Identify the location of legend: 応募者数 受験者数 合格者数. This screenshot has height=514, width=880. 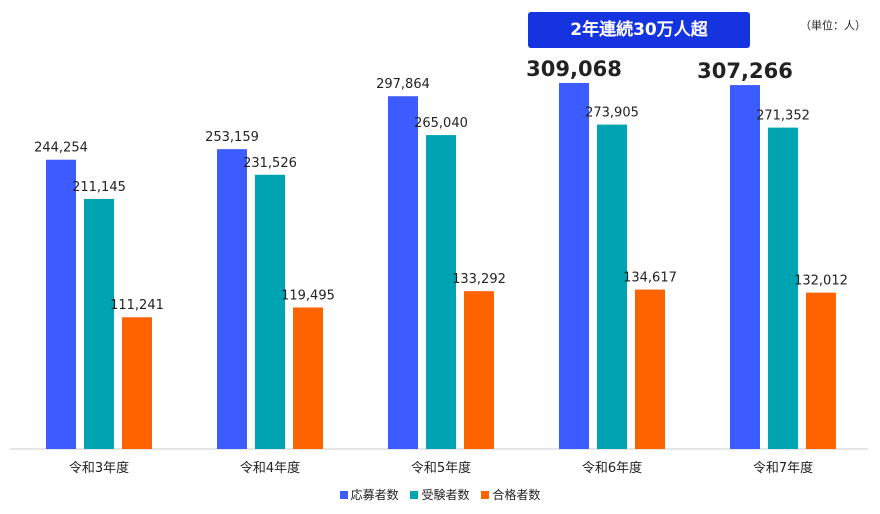
(440, 494).